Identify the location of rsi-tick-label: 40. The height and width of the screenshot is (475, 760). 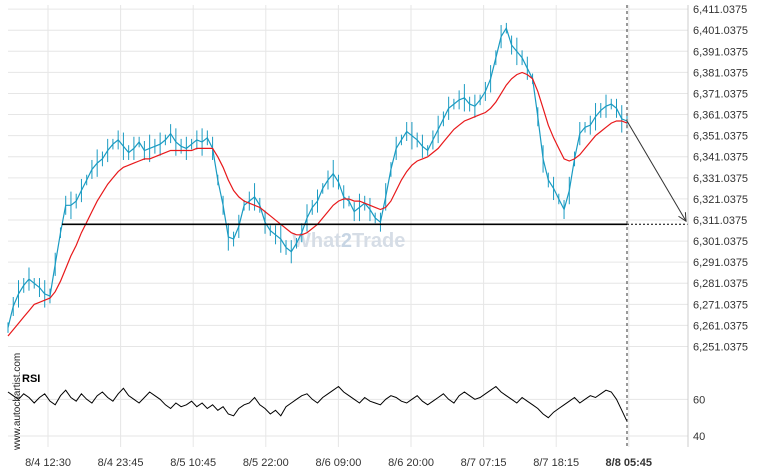
(699, 437).